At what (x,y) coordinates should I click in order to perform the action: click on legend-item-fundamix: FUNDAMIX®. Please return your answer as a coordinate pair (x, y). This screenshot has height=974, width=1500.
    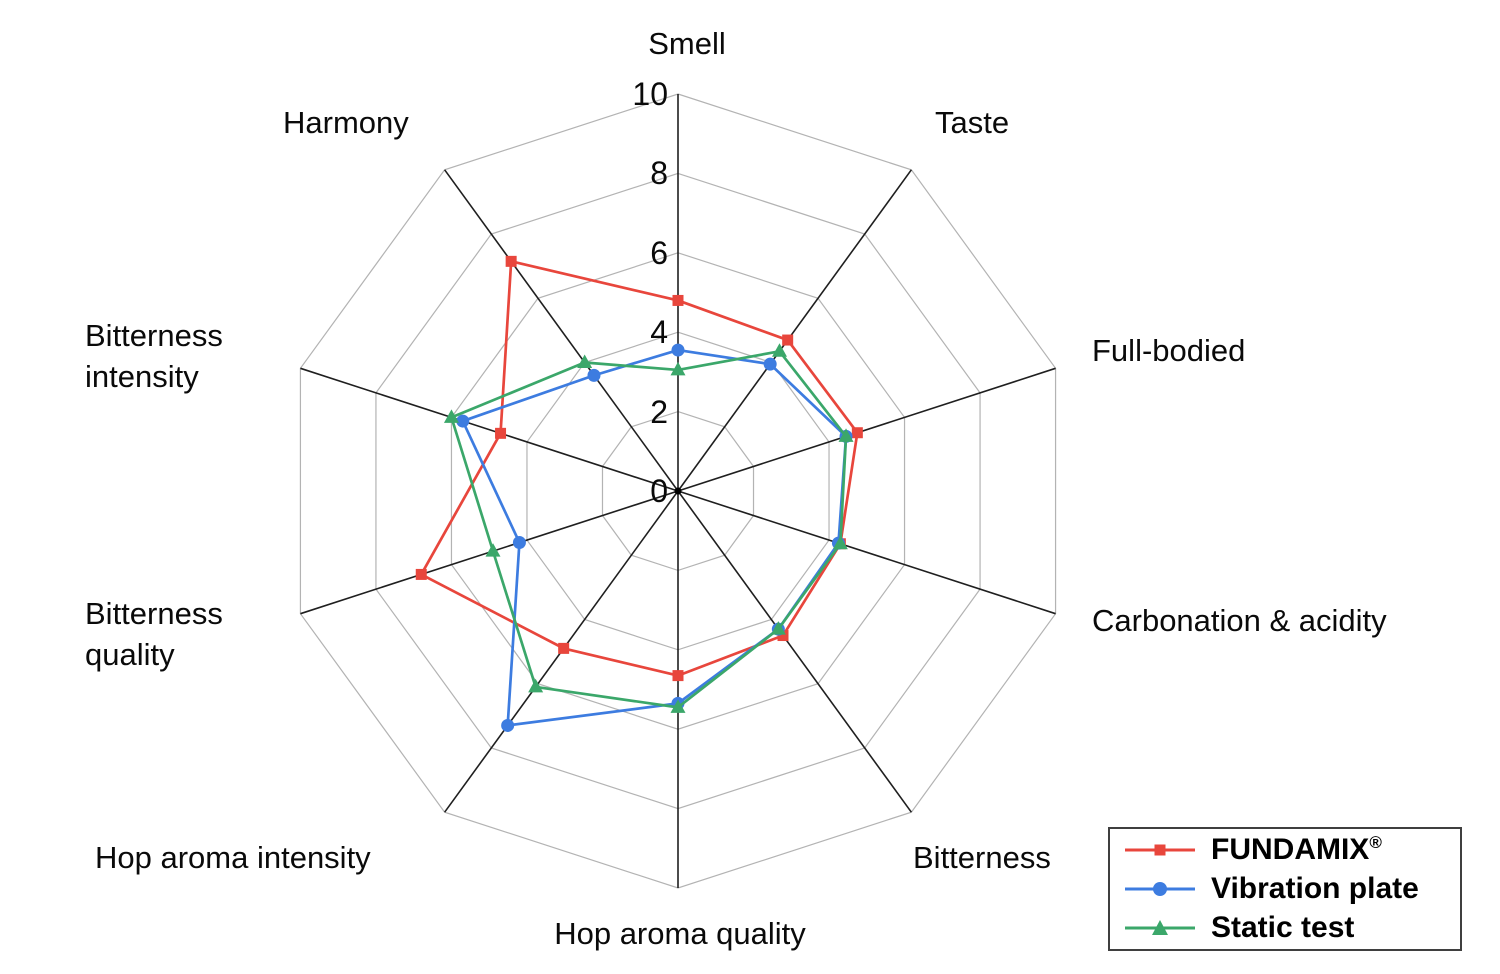
    Looking at the image, I should click on (1285, 850).